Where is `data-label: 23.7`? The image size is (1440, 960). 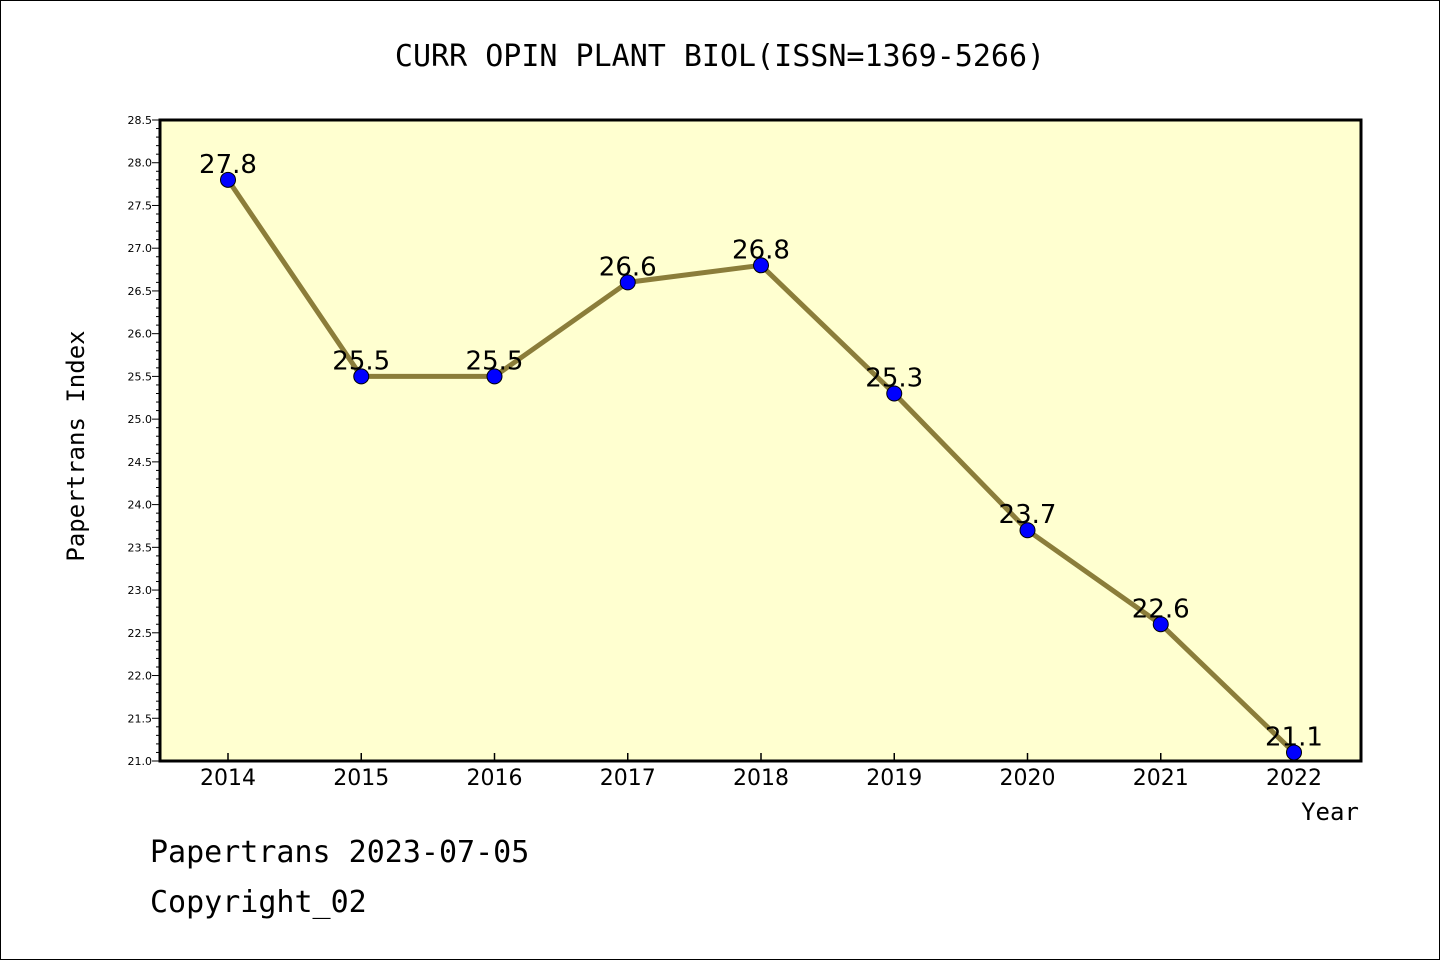
data-label: 23.7 is located at coordinates (1028, 515).